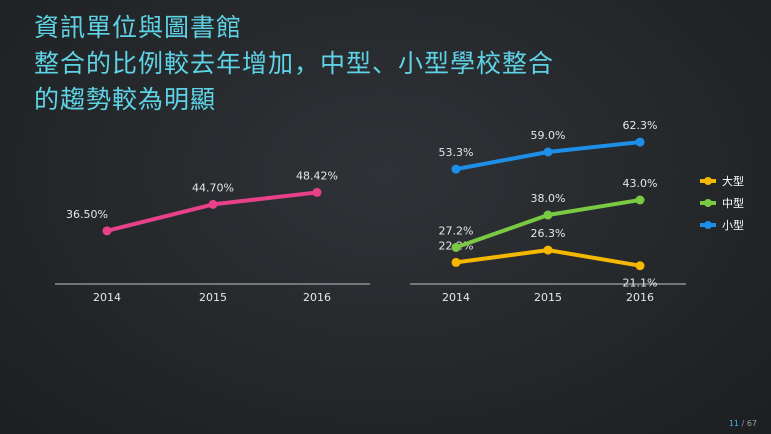 The height and width of the screenshot is (434, 771). What do you see at coordinates (213, 187) in the screenshot?
I see `data-label: 44.70%` at bounding box center [213, 187].